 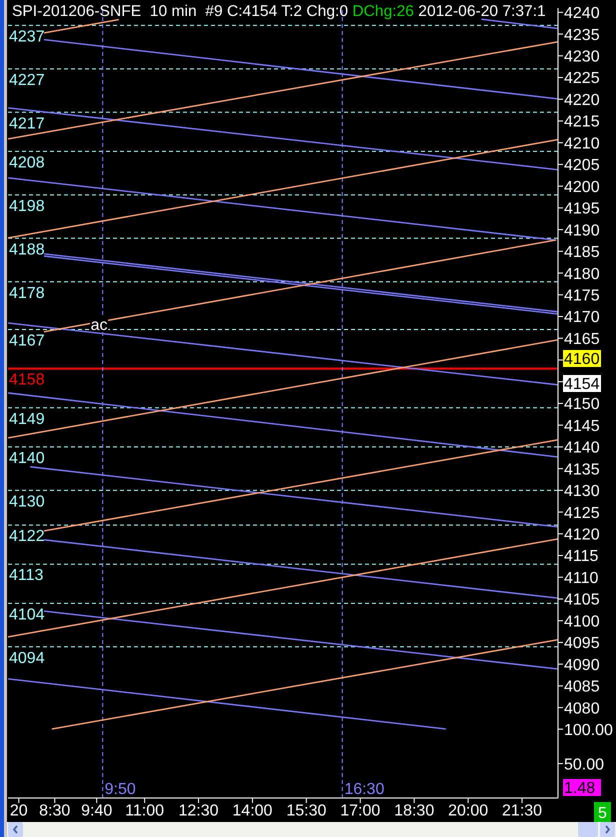 What do you see at coordinates (580, 788) in the screenshot?
I see `text: 1.48` at bounding box center [580, 788].